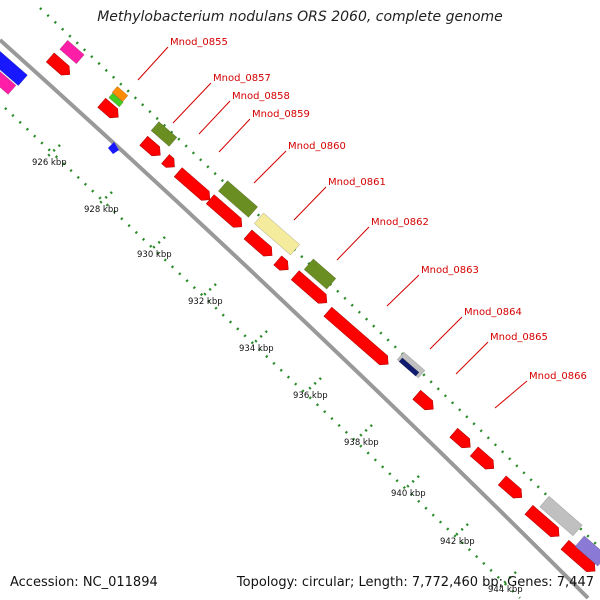 The image size is (600, 600). I want to click on gene-label: Mnod_0861, so click(357, 182).